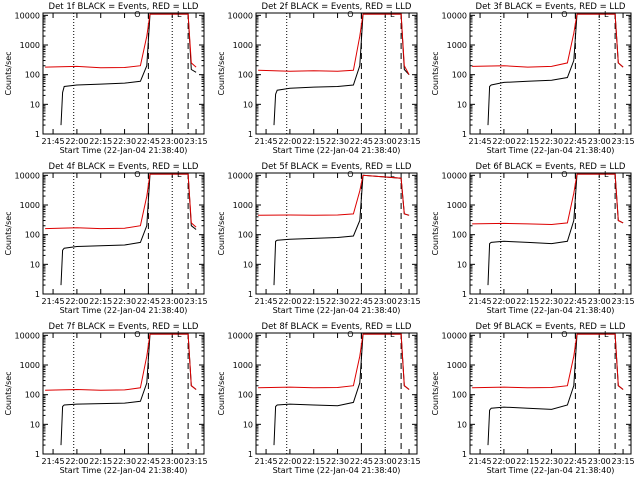 This screenshot has width=640, height=480. I want to click on plot-title: Det 7f BLACK = Events, RED = LLD, so click(124, 327).